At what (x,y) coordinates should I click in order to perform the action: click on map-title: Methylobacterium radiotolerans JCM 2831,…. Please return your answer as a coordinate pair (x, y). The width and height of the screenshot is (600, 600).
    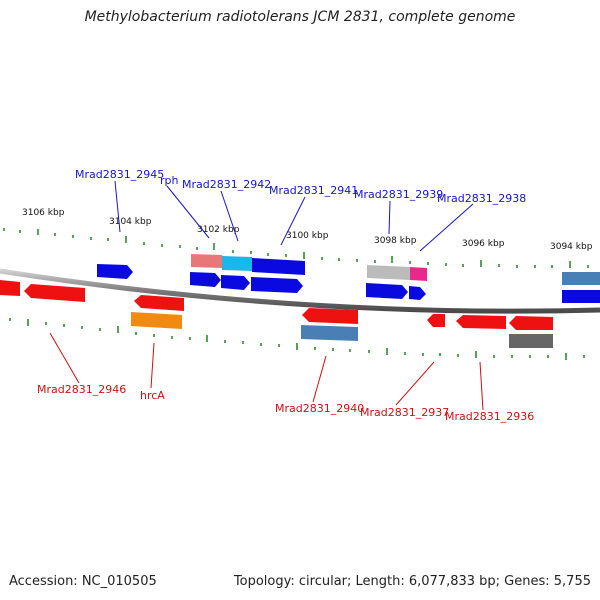
    Looking at the image, I should click on (300, 17).